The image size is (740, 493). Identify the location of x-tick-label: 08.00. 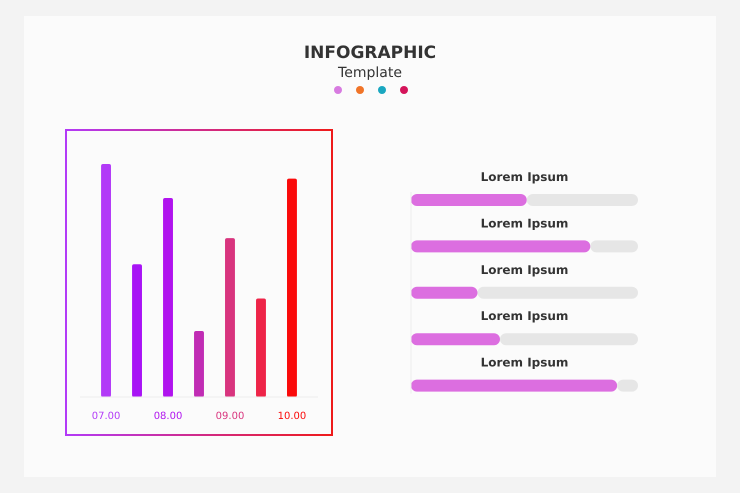
(168, 416).